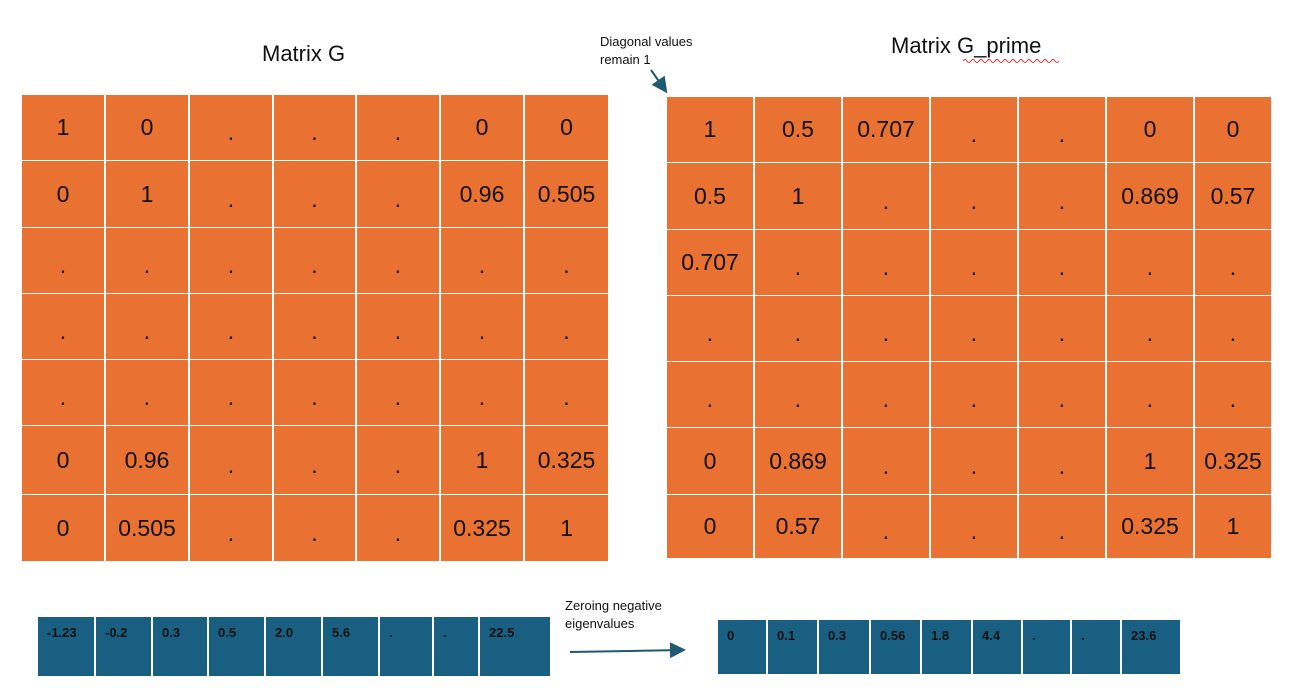  I want to click on eigenvalue-cell: -1.23, so click(66, 646).